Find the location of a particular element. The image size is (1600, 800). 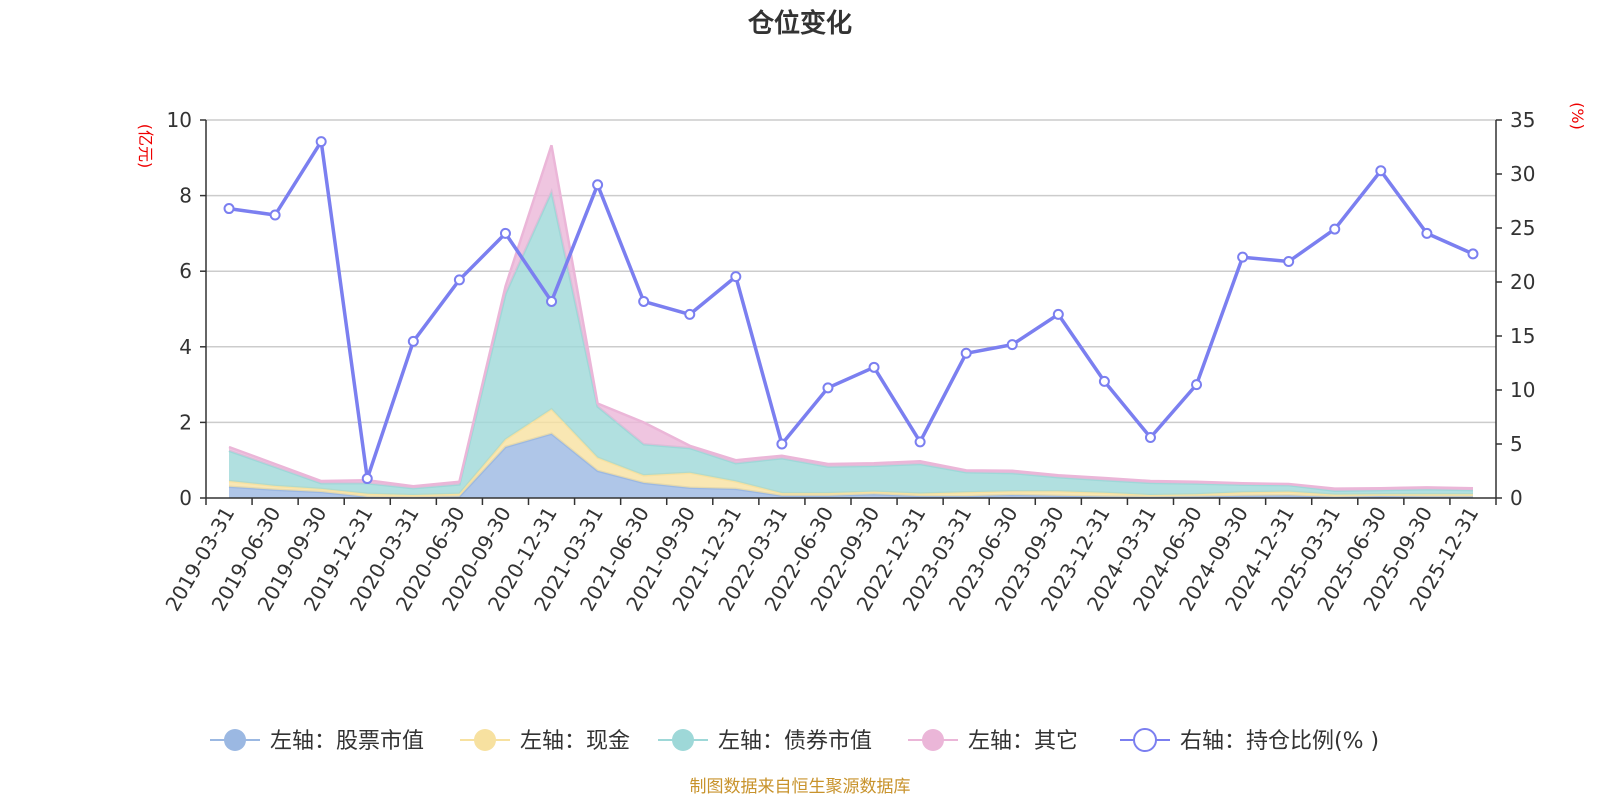

legend-label: 右轴：持仓比例(% ) is located at coordinates (1279, 741).